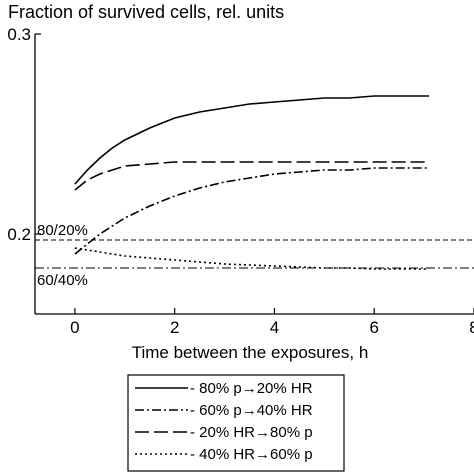 The height and width of the screenshot is (474, 474). What do you see at coordinates (251, 410) in the screenshot?
I see `legend-label: - 60% p→40% HR` at bounding box center [251, 410].